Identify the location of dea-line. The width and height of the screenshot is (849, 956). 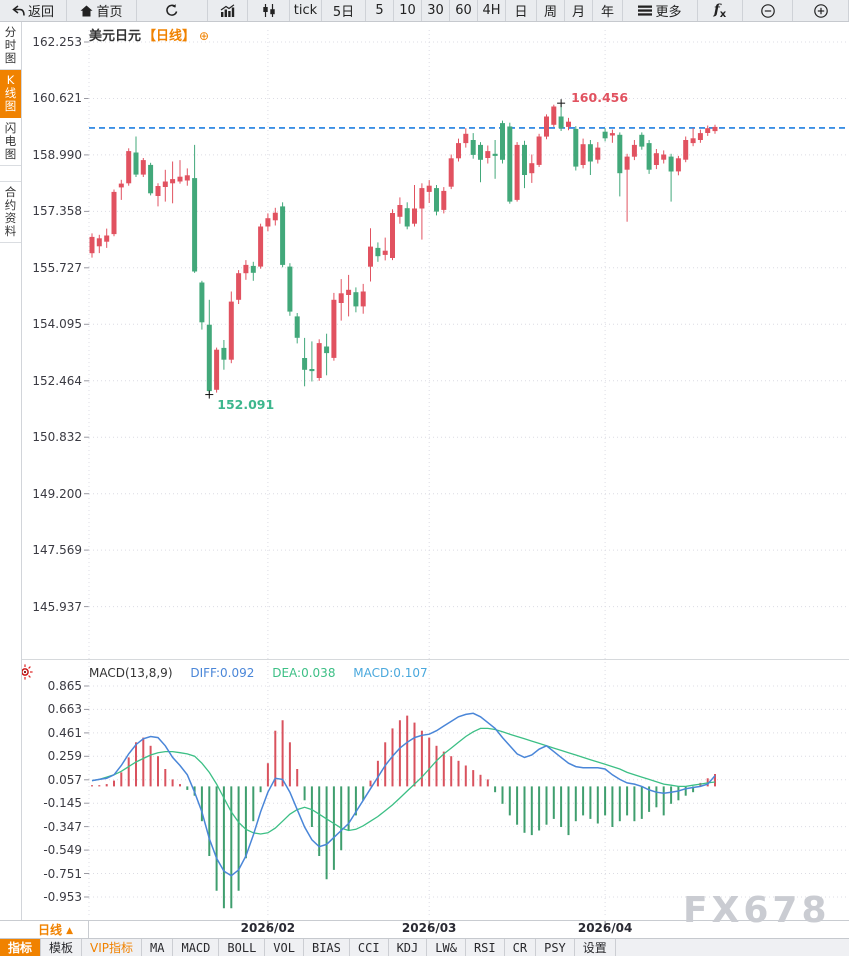
(403, 781).